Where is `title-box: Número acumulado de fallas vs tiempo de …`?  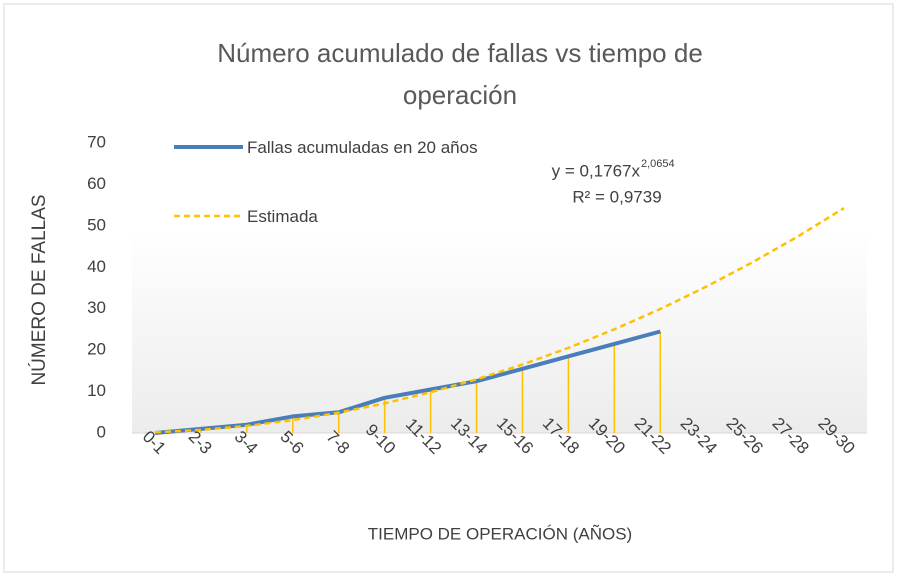
title-box: Número acumulado de fallas vs tiempo de … is located at coordinates (449, 74).